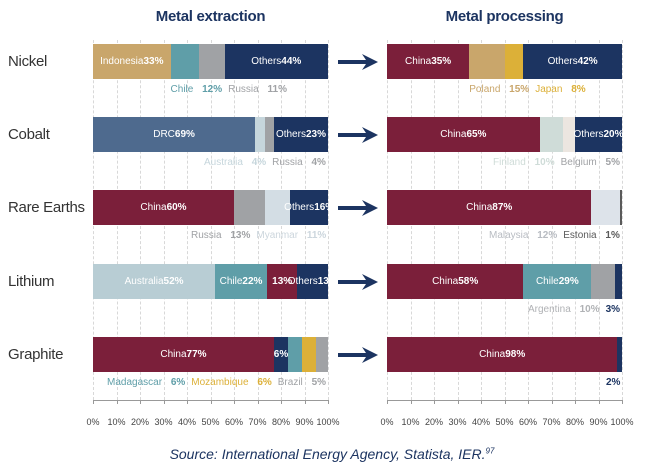  I want to click on segment-argentina, so click(603, 281).